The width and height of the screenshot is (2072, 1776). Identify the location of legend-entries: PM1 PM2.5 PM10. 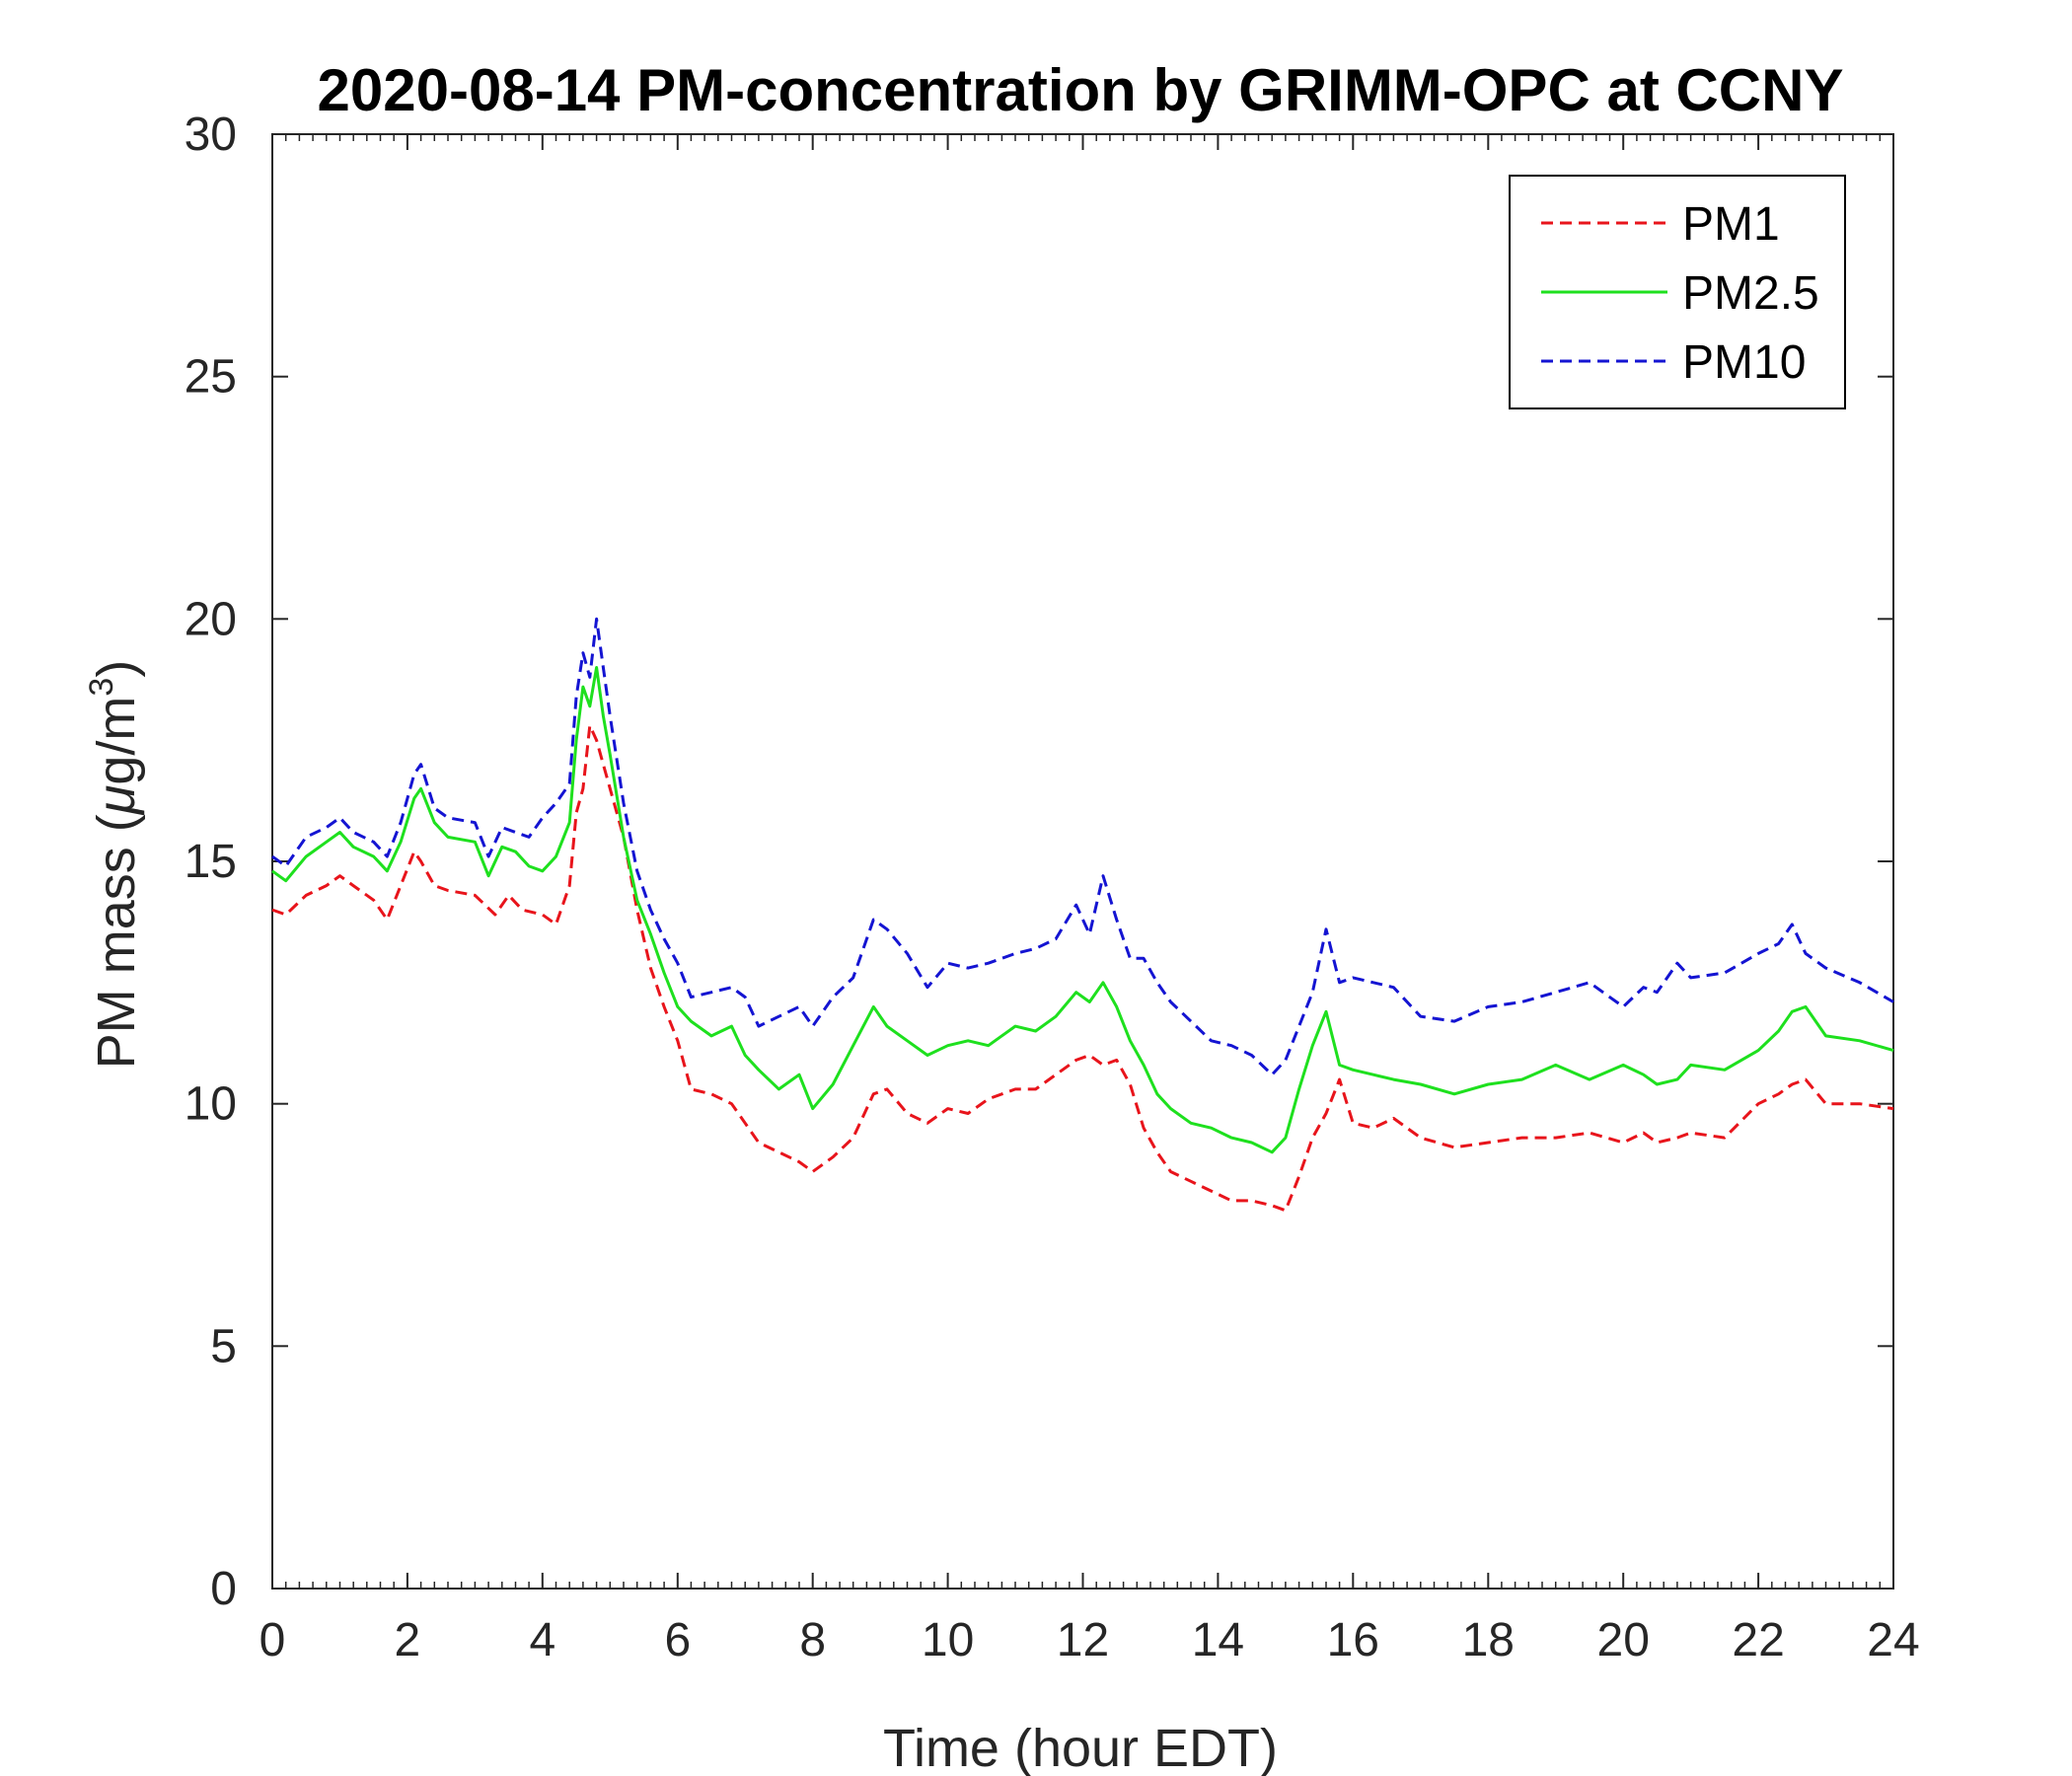
(1680, 294).